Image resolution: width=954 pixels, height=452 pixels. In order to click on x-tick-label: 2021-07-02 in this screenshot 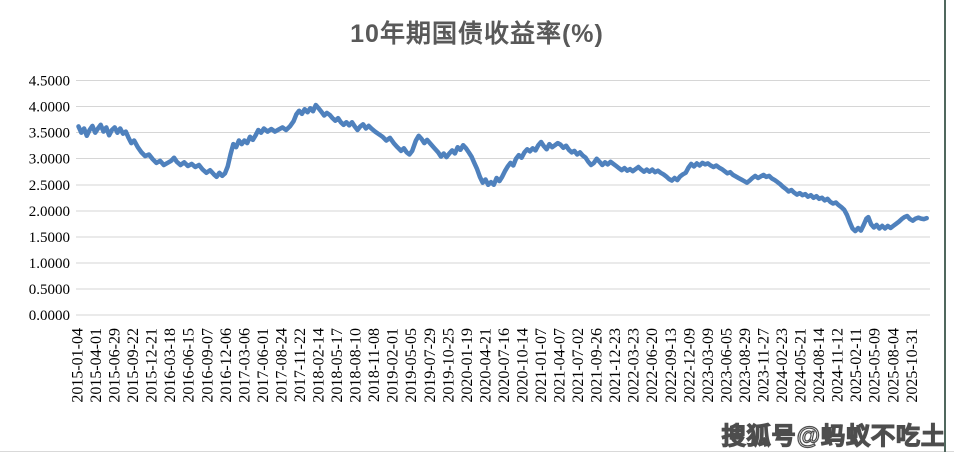, I will do `click(578, 365)`.